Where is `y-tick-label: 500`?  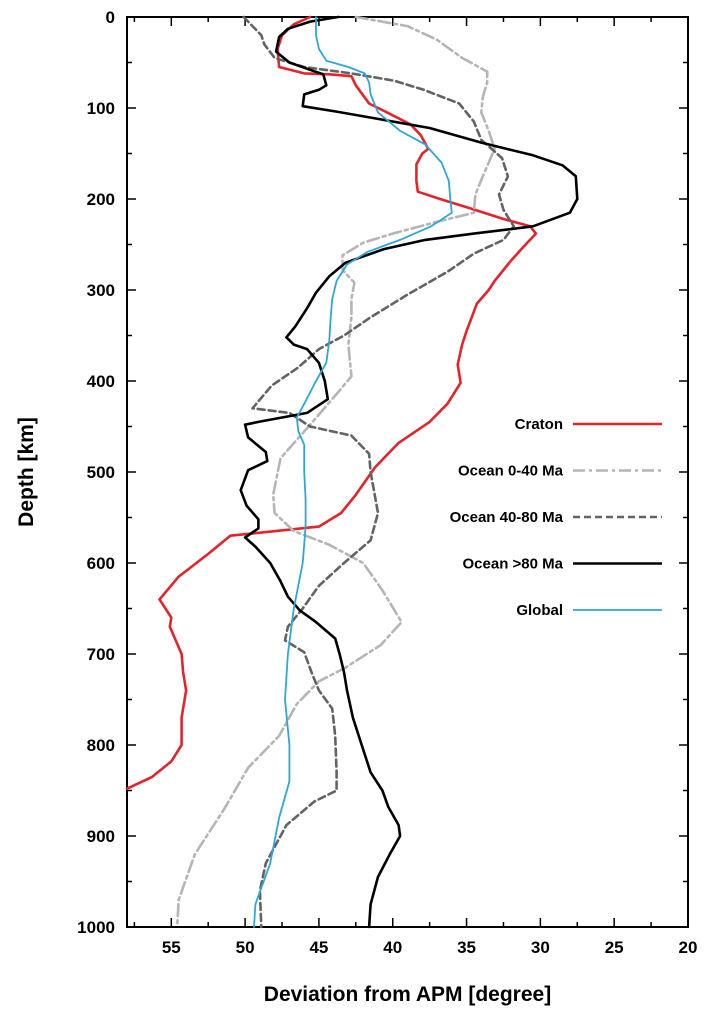 y-tick-label: 500 is located at coordinates (101, 472).